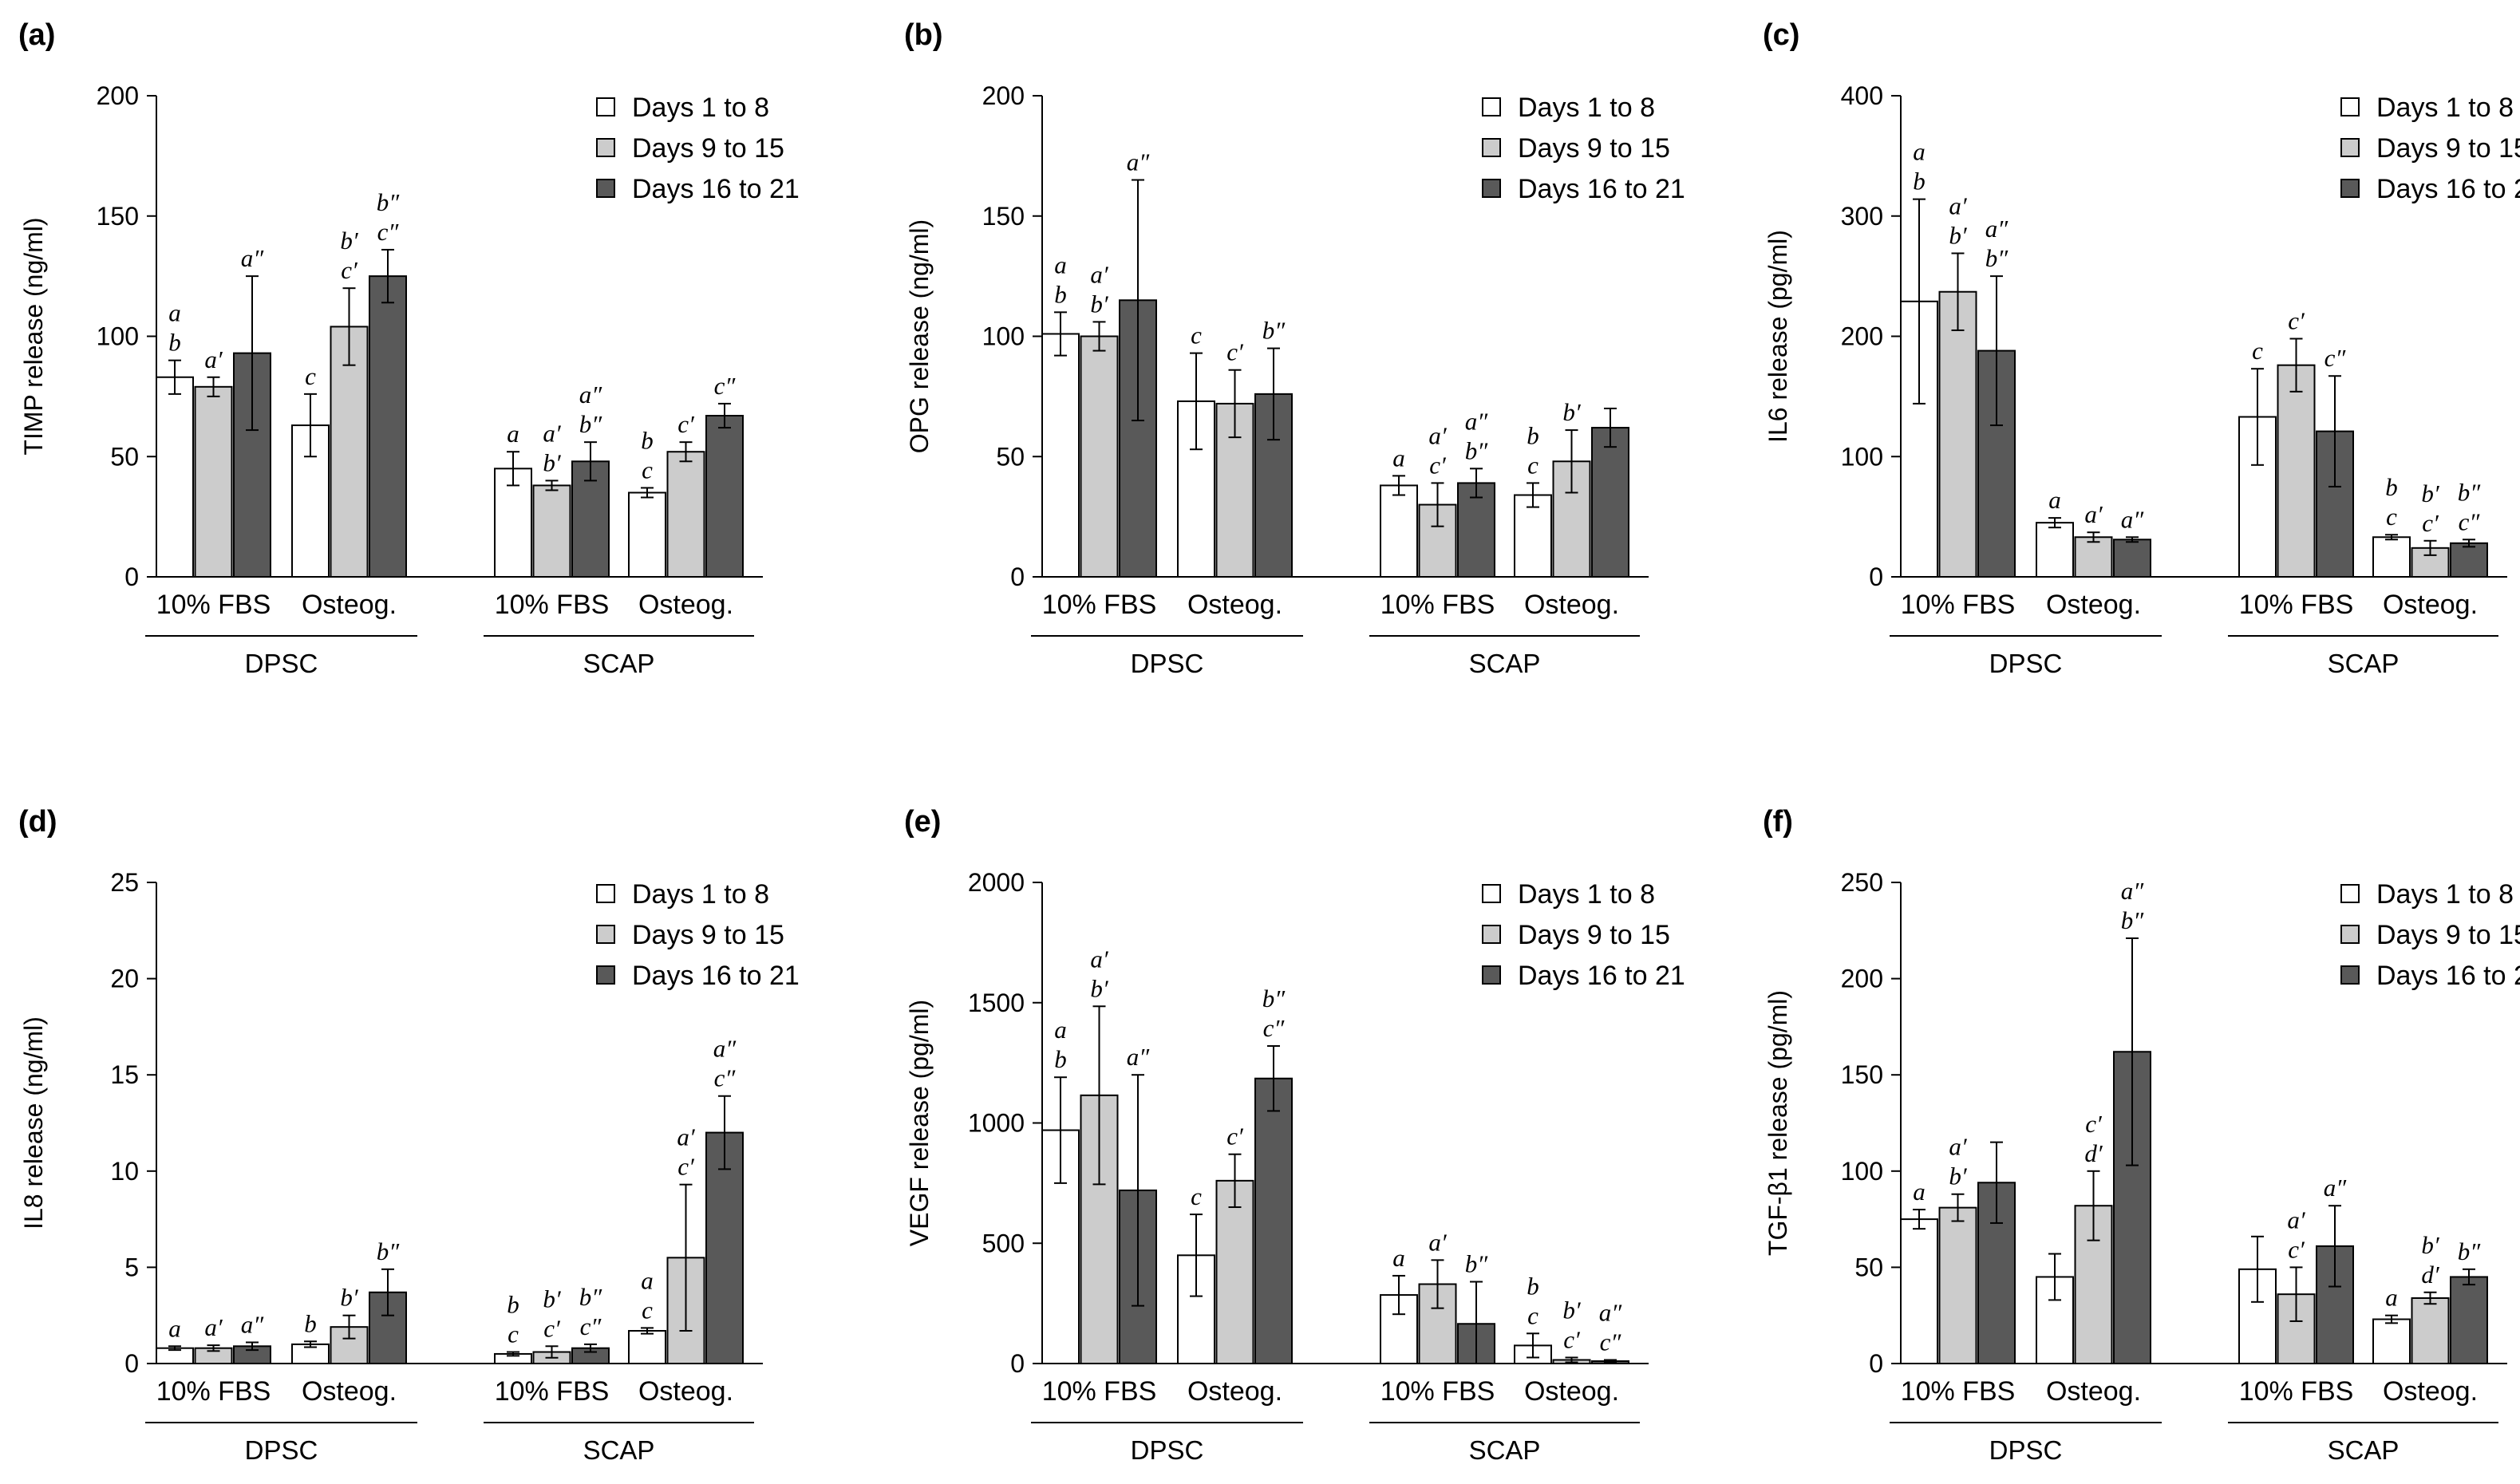 Image resolution: width=2520 pixels, height=1484 pixels. What do you see at coordinates (281, 1450) in the screenshot?
I see `group-label: DPSC` at bounding box center [281, 1450].